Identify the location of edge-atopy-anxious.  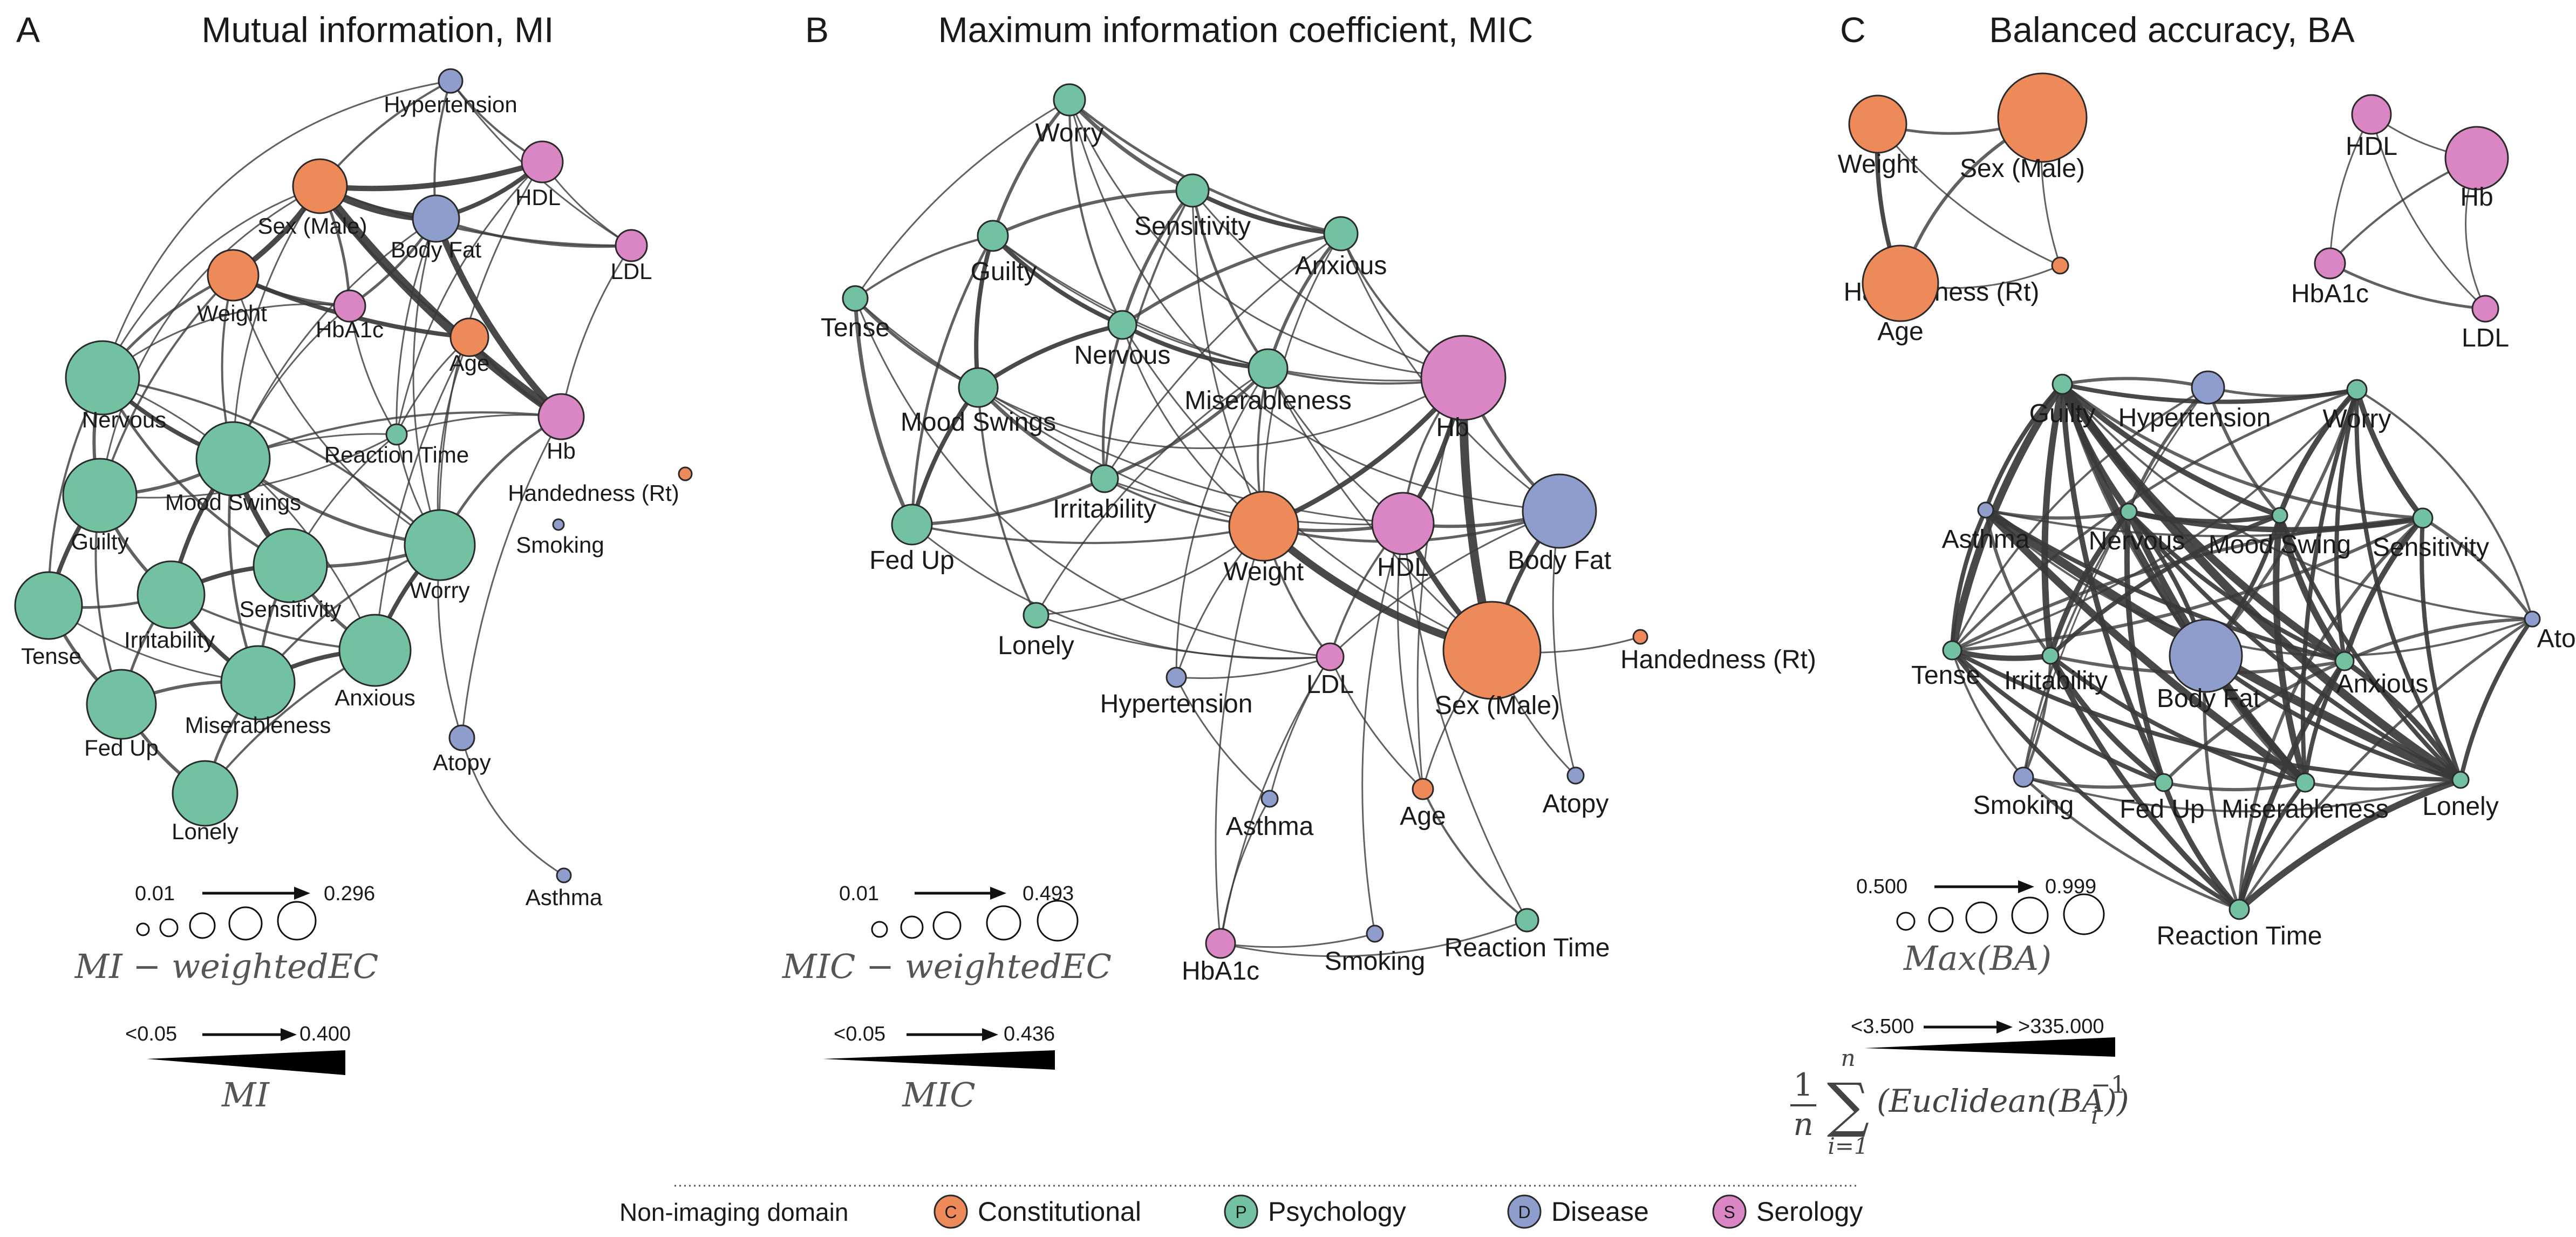
(2438, 640).